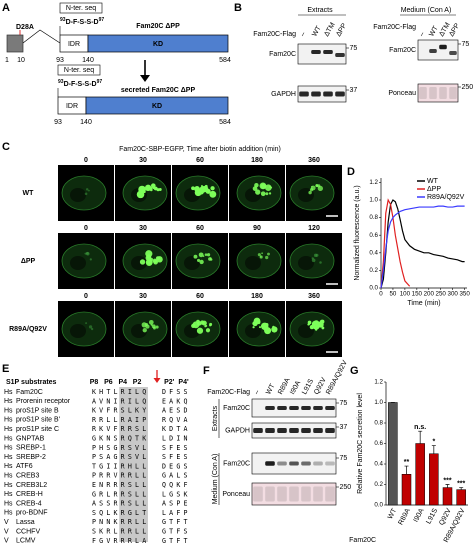 Image resolution: width=474 pixels, height=549 pixels. I want to click on table-heading: S1P substrates, so click(31, 382).